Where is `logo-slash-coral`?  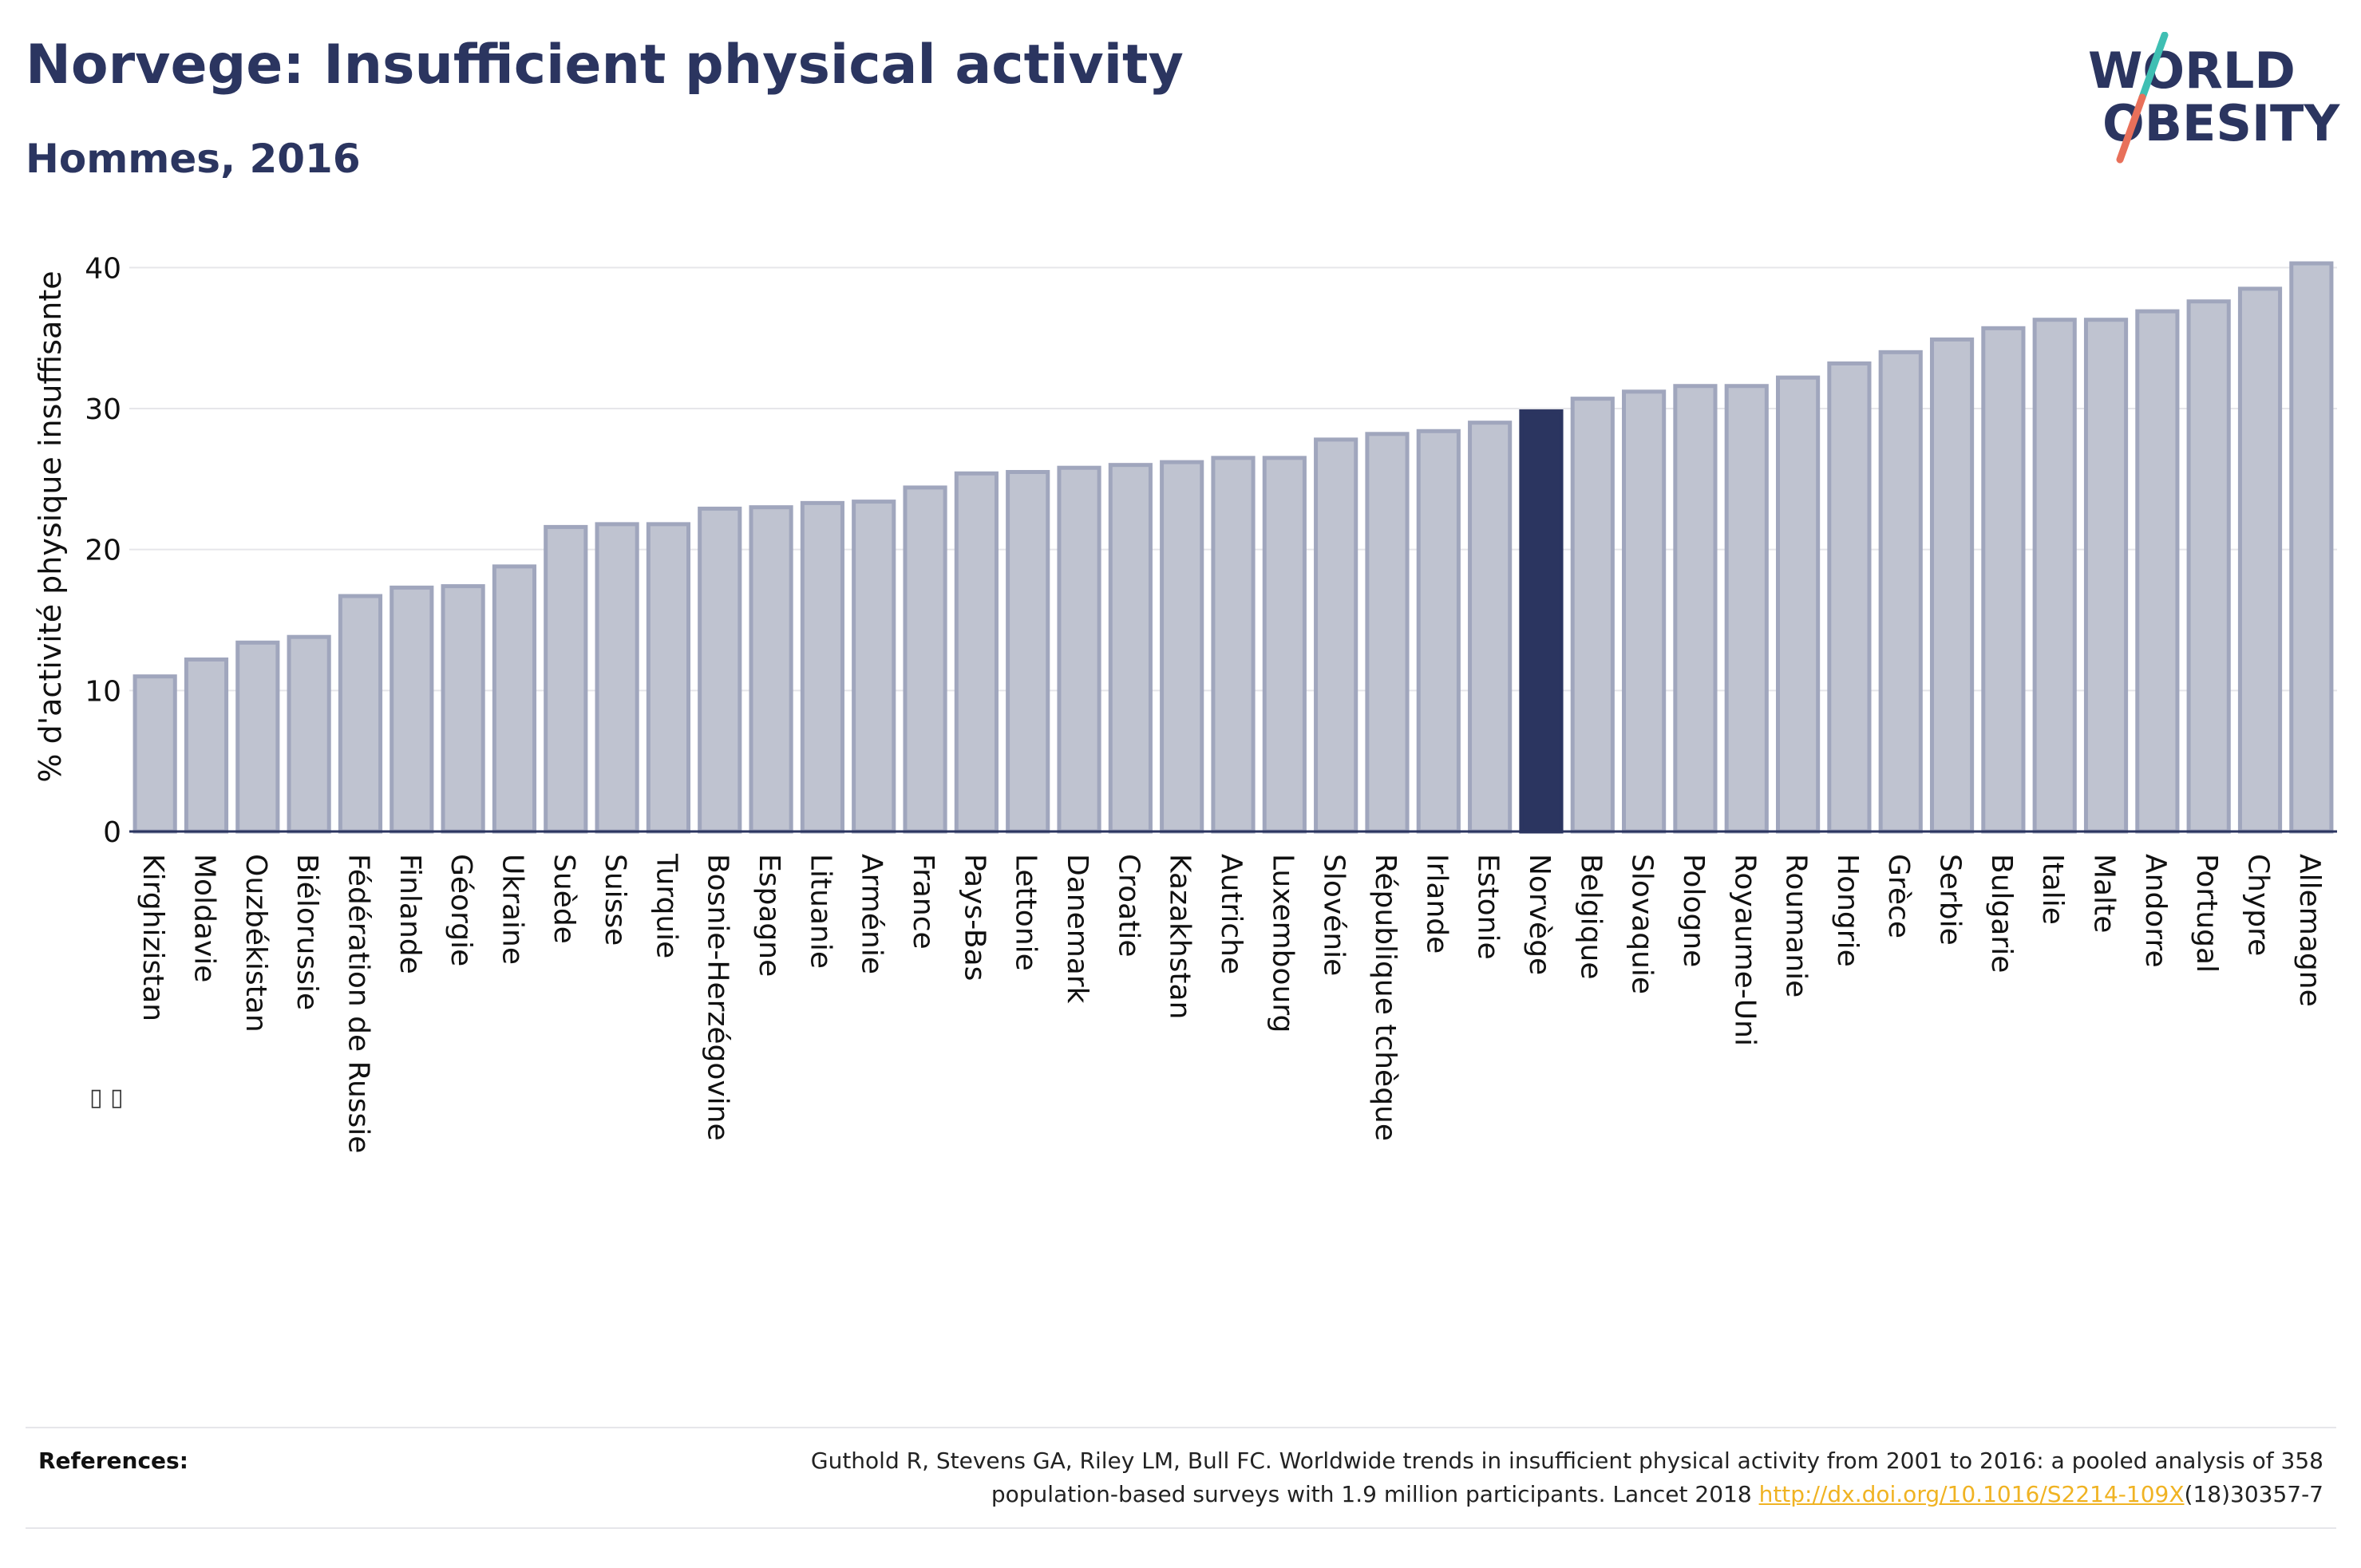 logo-slash-coral is located at coordinates (2131, 128).